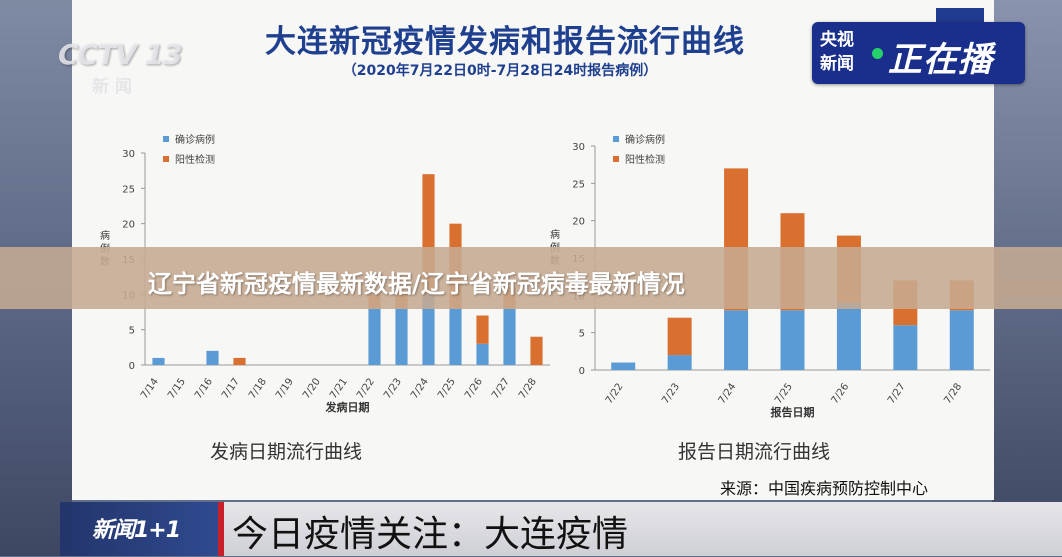 This screenshot has height=557, width=1062. What do you see at coordinates (416, 284) in the screenshot?
I see `headline-banner-text: 辽宁省新冠疫情最新数据/辽宁省新冠病毒最新情况` at bounding box center [416, 284].